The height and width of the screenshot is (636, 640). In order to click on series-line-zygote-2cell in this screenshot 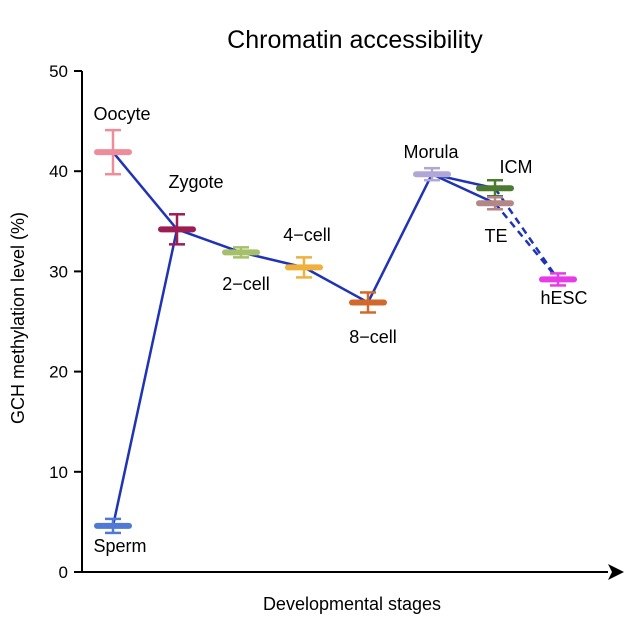, I will do `click(209, 241)`.